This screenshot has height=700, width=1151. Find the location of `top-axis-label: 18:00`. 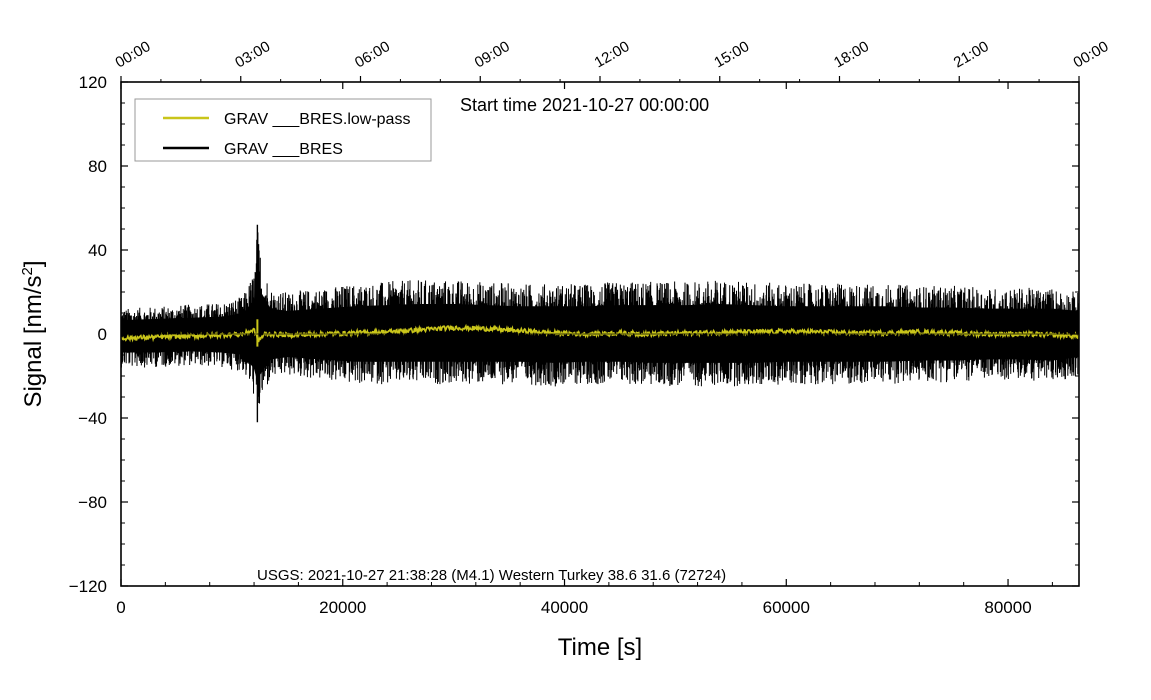

top-axis-label: 18:00 is located at coordinates (851, 54).